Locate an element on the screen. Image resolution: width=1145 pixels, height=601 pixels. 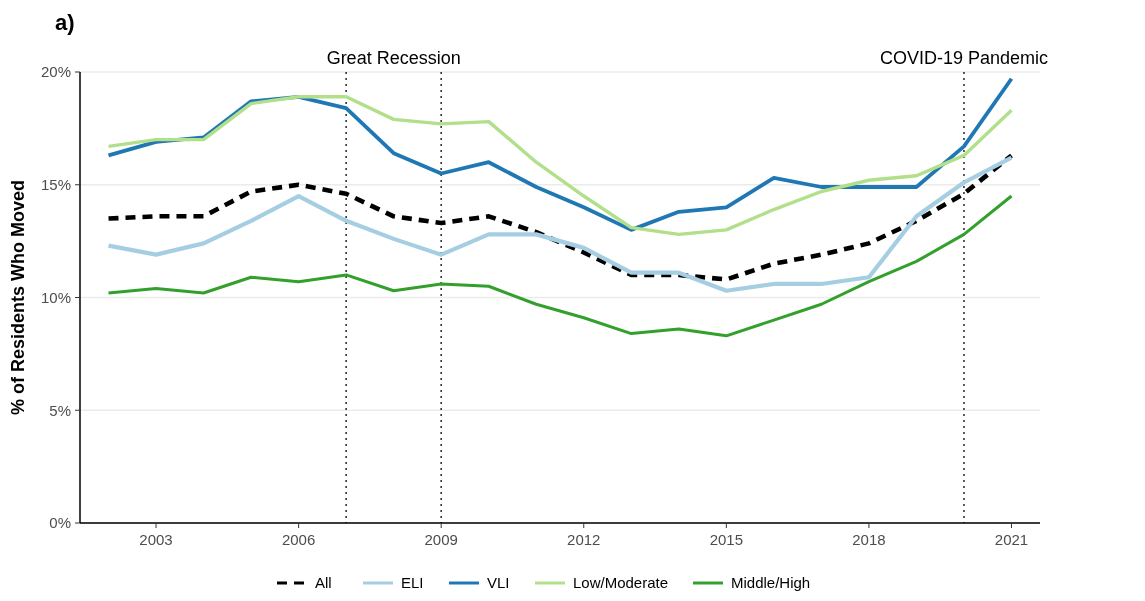
x-tick-label: 2009 is located at coordinates (441, 539).